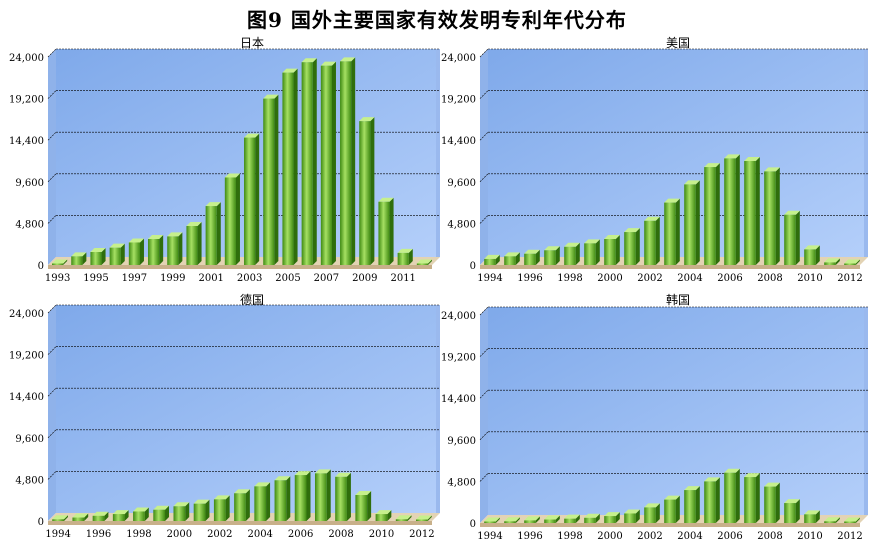  Describe the element at coordinates (402, 278) in the screenshot. I see `x-tick-label: 2011` at that location.